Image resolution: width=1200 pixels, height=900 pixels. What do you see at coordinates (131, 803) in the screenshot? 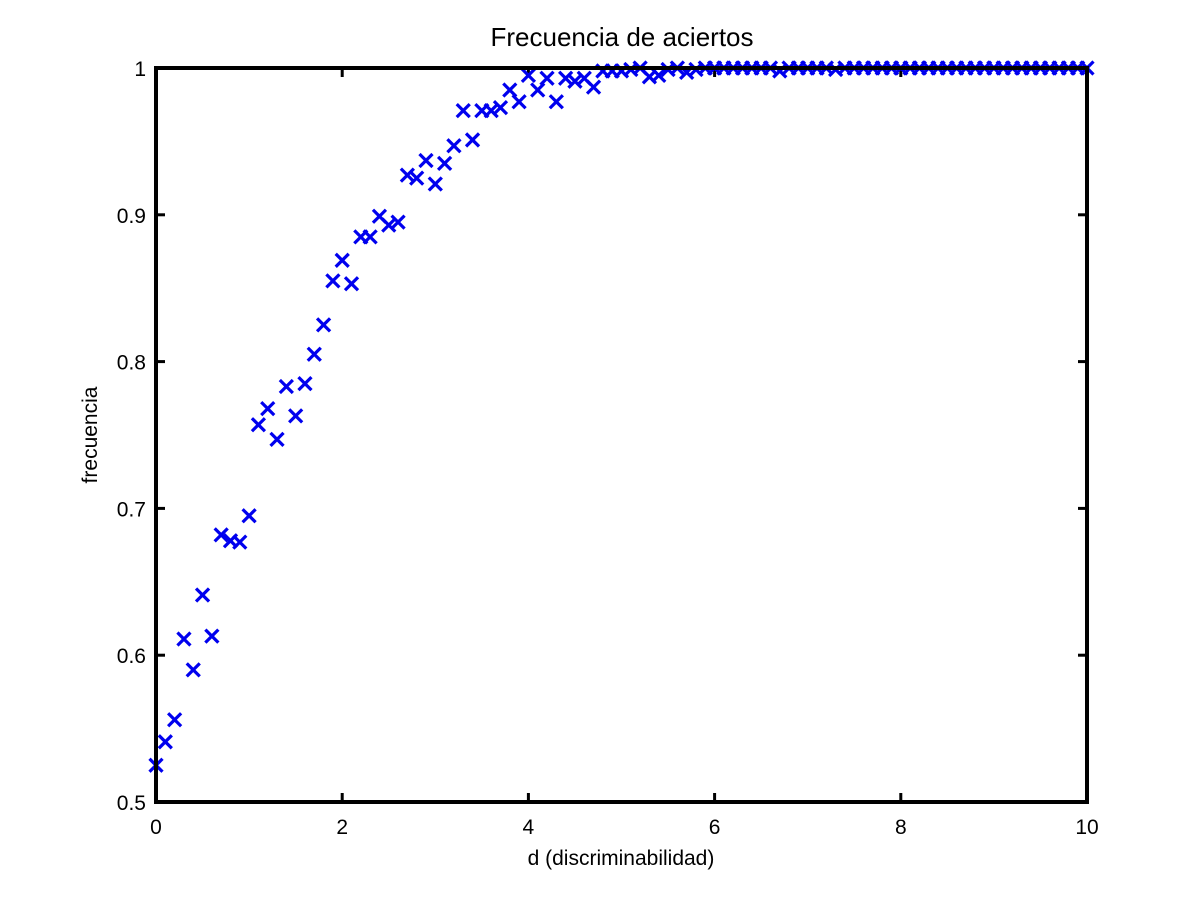
I see `y-tick-label: 0.5` at bounding box center [131, 803].